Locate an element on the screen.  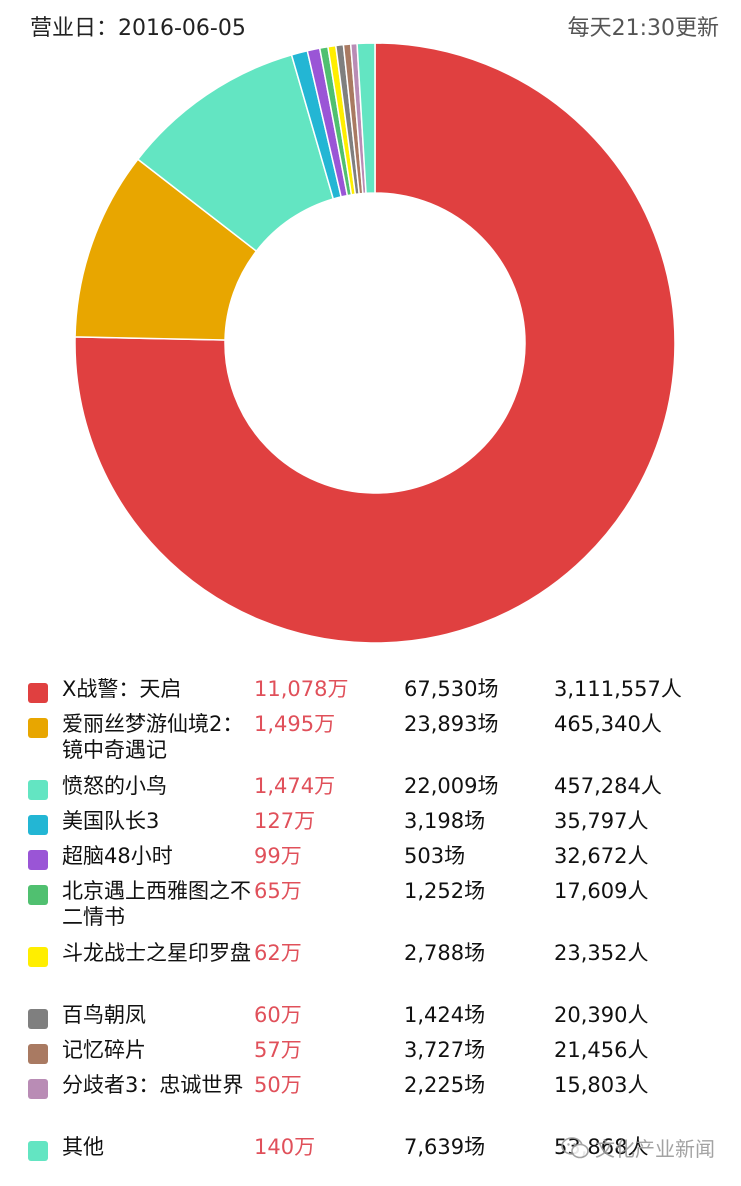
screening-count: 1,252场 is located at coordinates (445, 891).